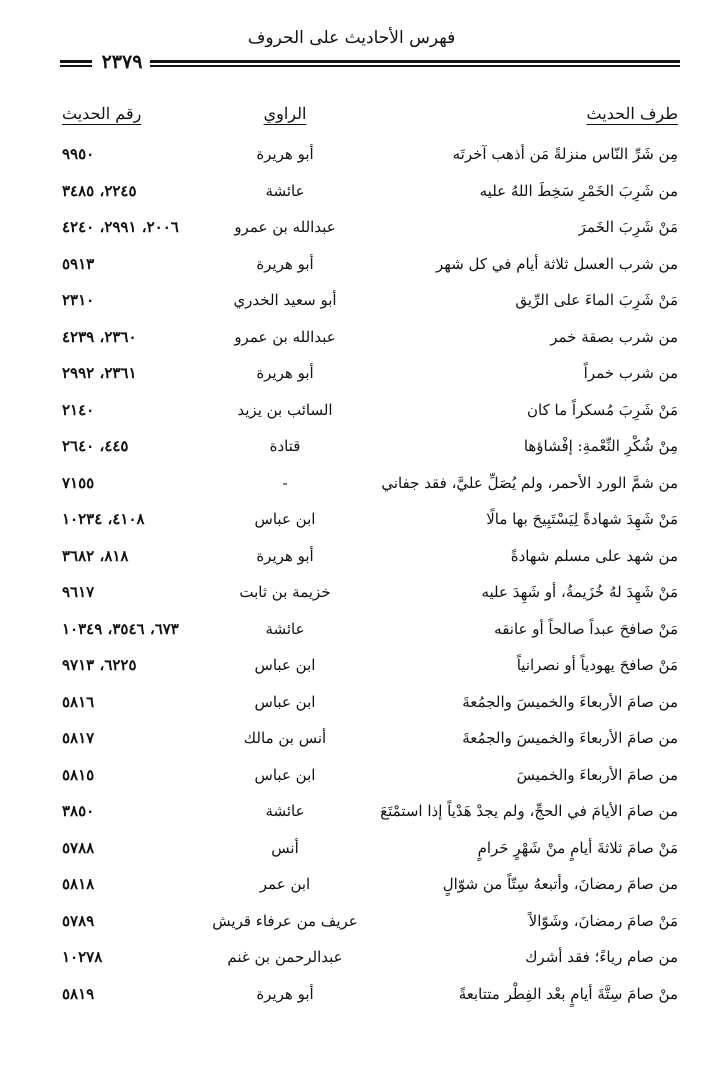 Image resolution: width=703 pixels, height=1084 pixels. Describe the element at coordinates (120, 227) in the screenshot. I see `hadith-number: ٢٠٠٦، ٢٩٩١، ٤٢٤٠` at that location.